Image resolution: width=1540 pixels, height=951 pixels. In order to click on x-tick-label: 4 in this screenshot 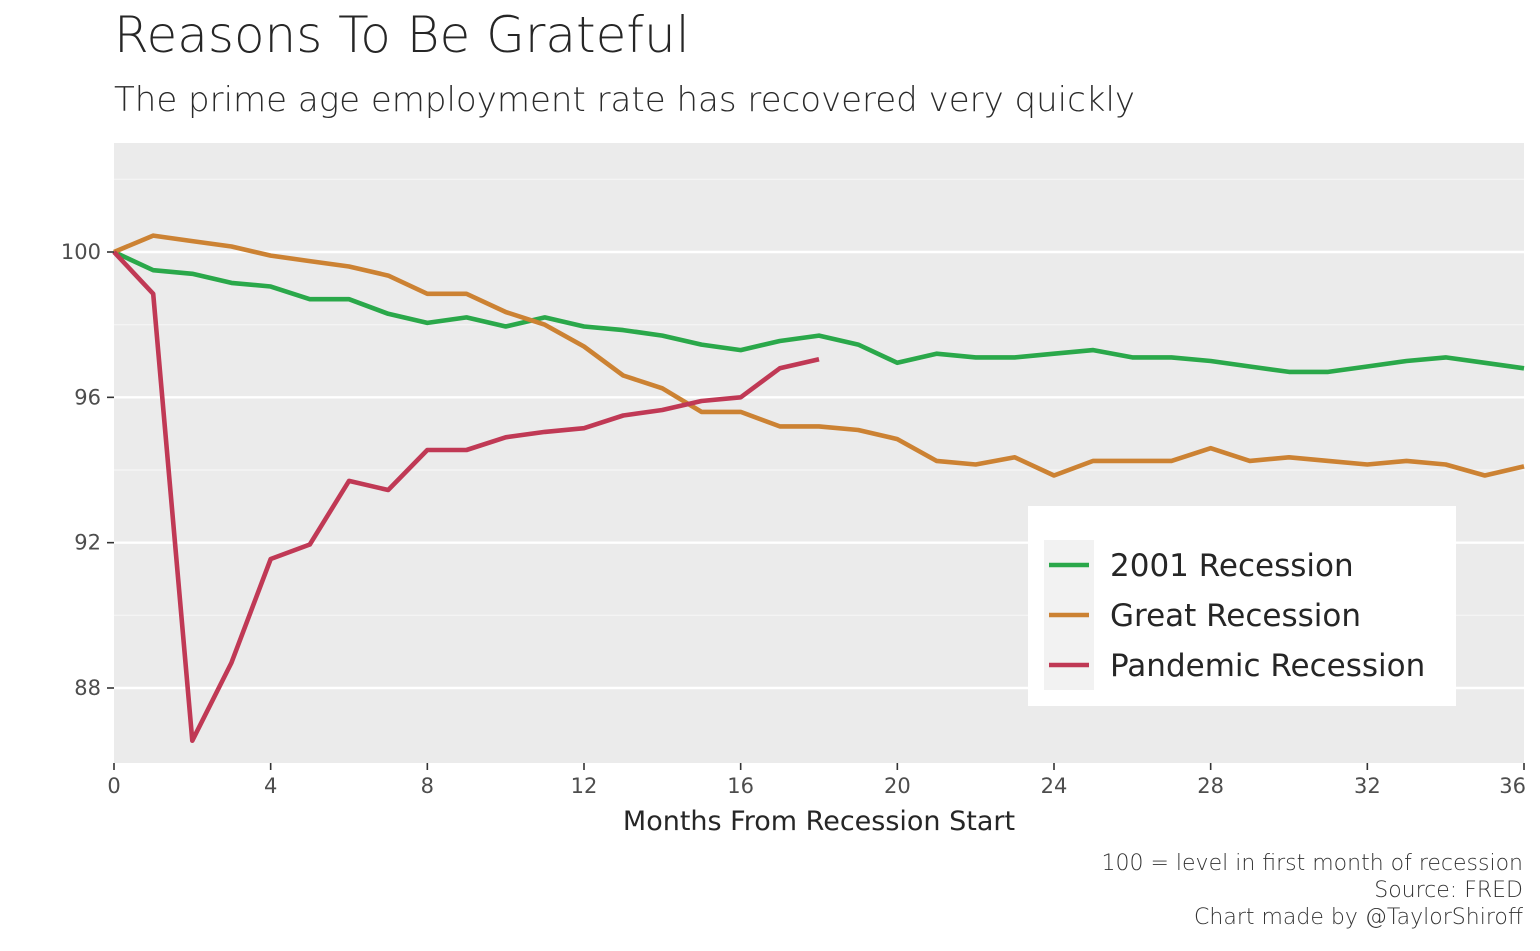, I will do `click(270, 786)`.